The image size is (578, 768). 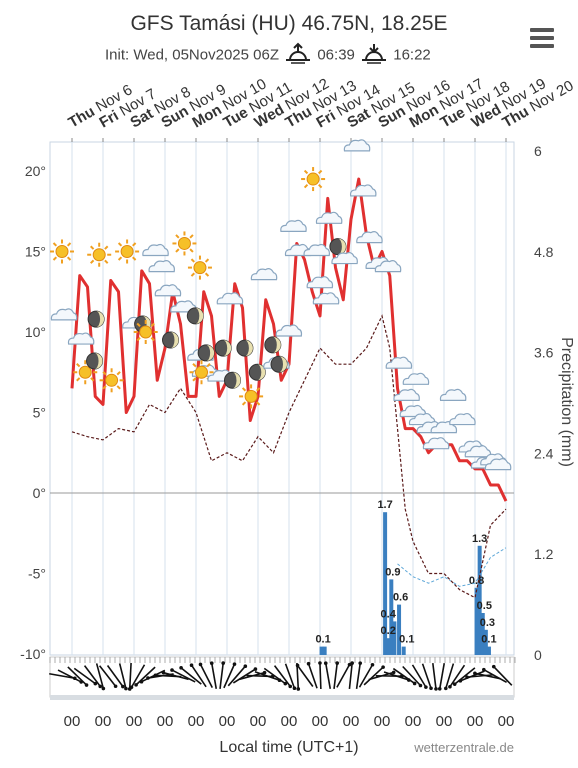 I want to click on y-left-tick: 5°, so click(x=39, y=413).